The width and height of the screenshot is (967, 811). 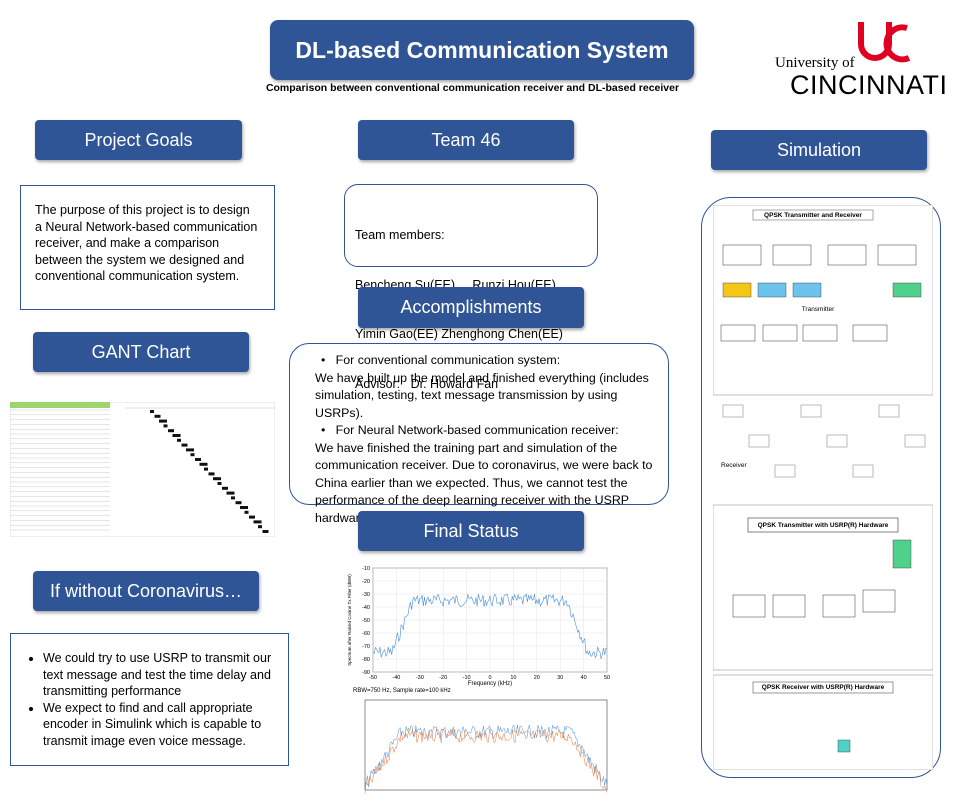 I want to click on y-tick-label: -10, so click(x=366, y=569).